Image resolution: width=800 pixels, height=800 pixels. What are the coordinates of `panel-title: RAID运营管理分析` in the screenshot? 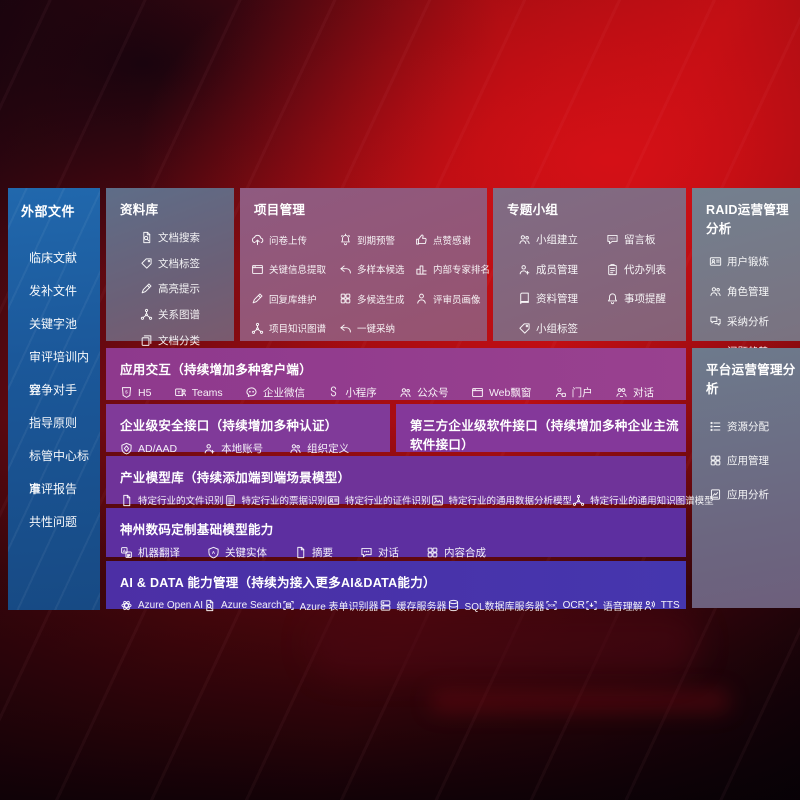 It's located at (747, 219).